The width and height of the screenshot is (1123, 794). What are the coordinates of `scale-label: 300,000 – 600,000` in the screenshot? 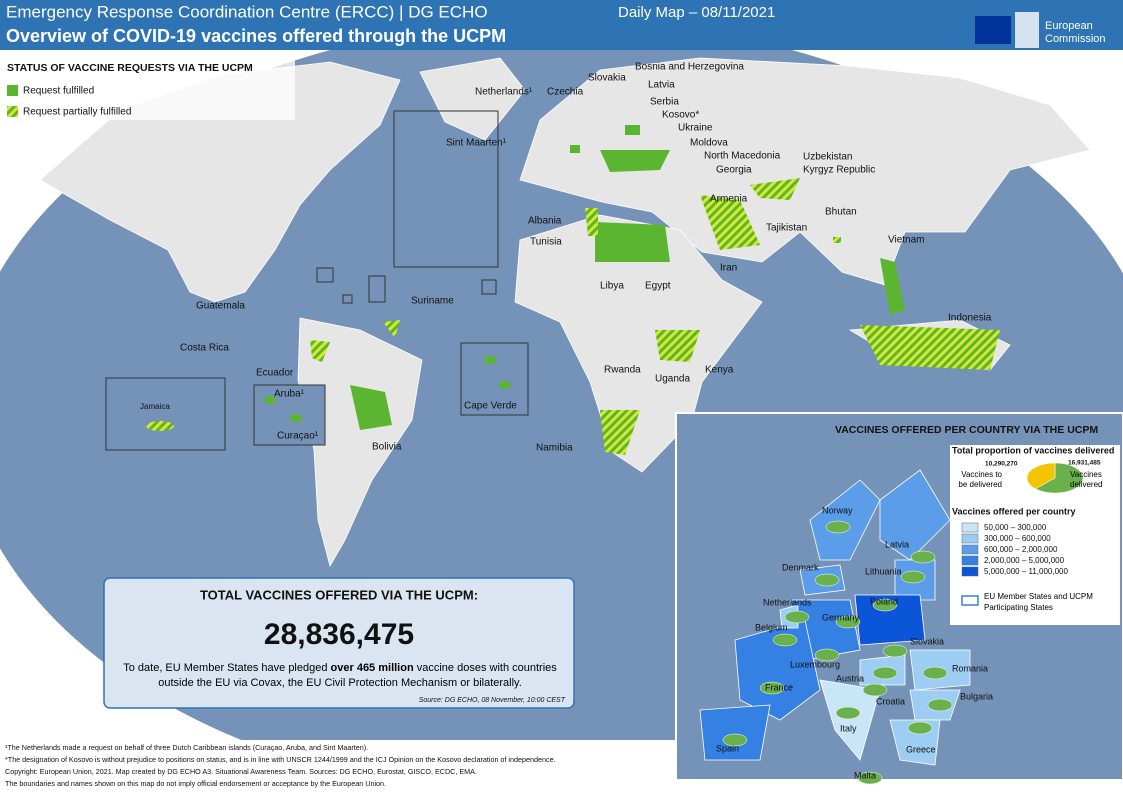 It's located at (1017, 538).